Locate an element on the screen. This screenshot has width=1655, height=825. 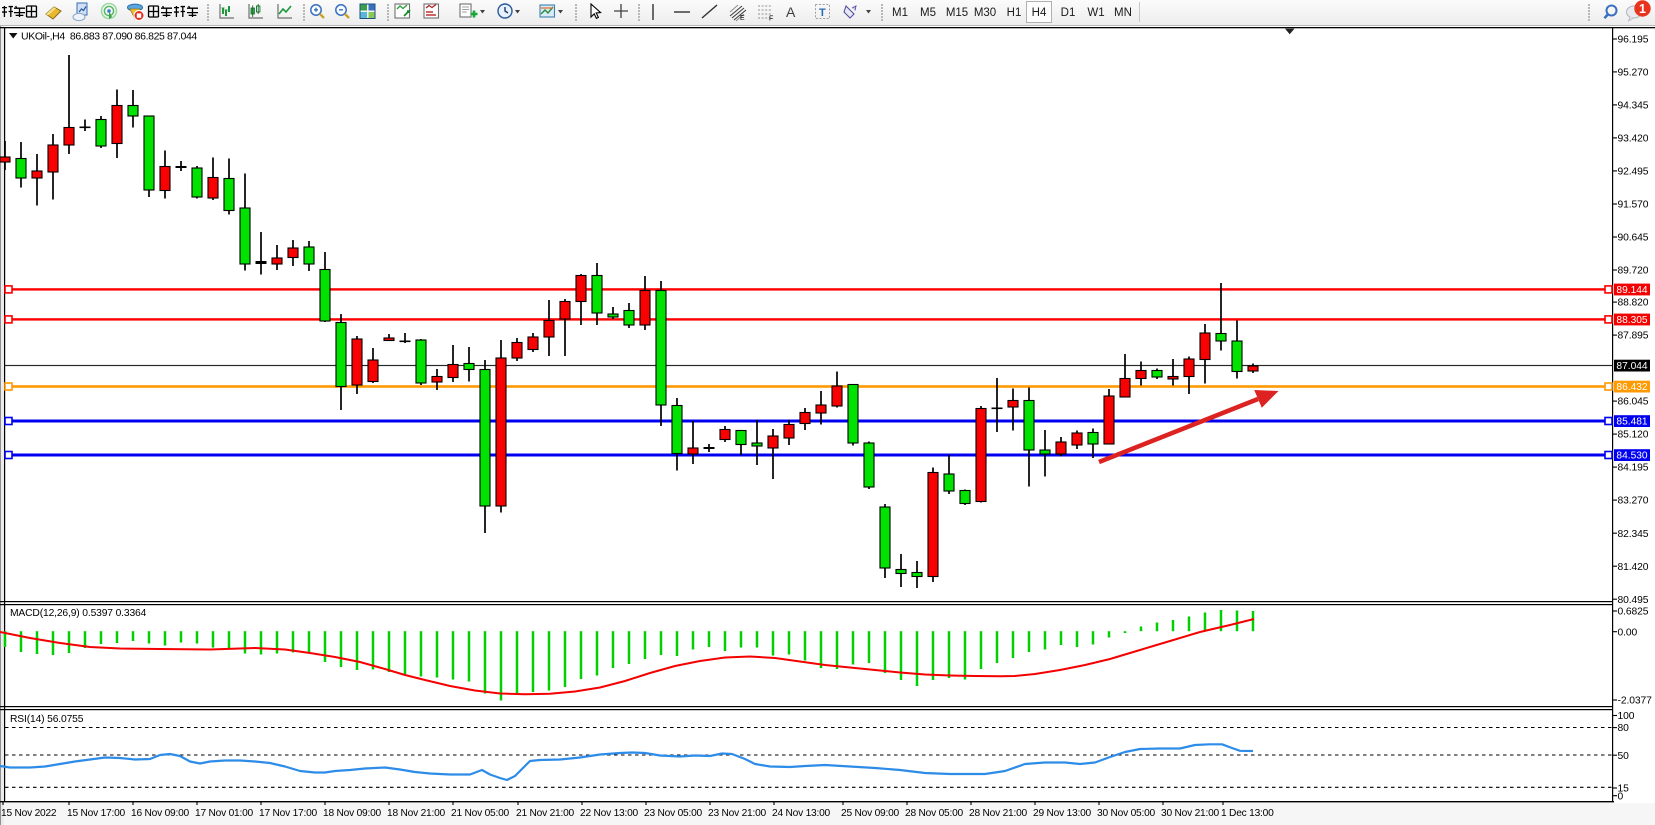
svg-text: 92.495 is located at coordinates (1633, 172).